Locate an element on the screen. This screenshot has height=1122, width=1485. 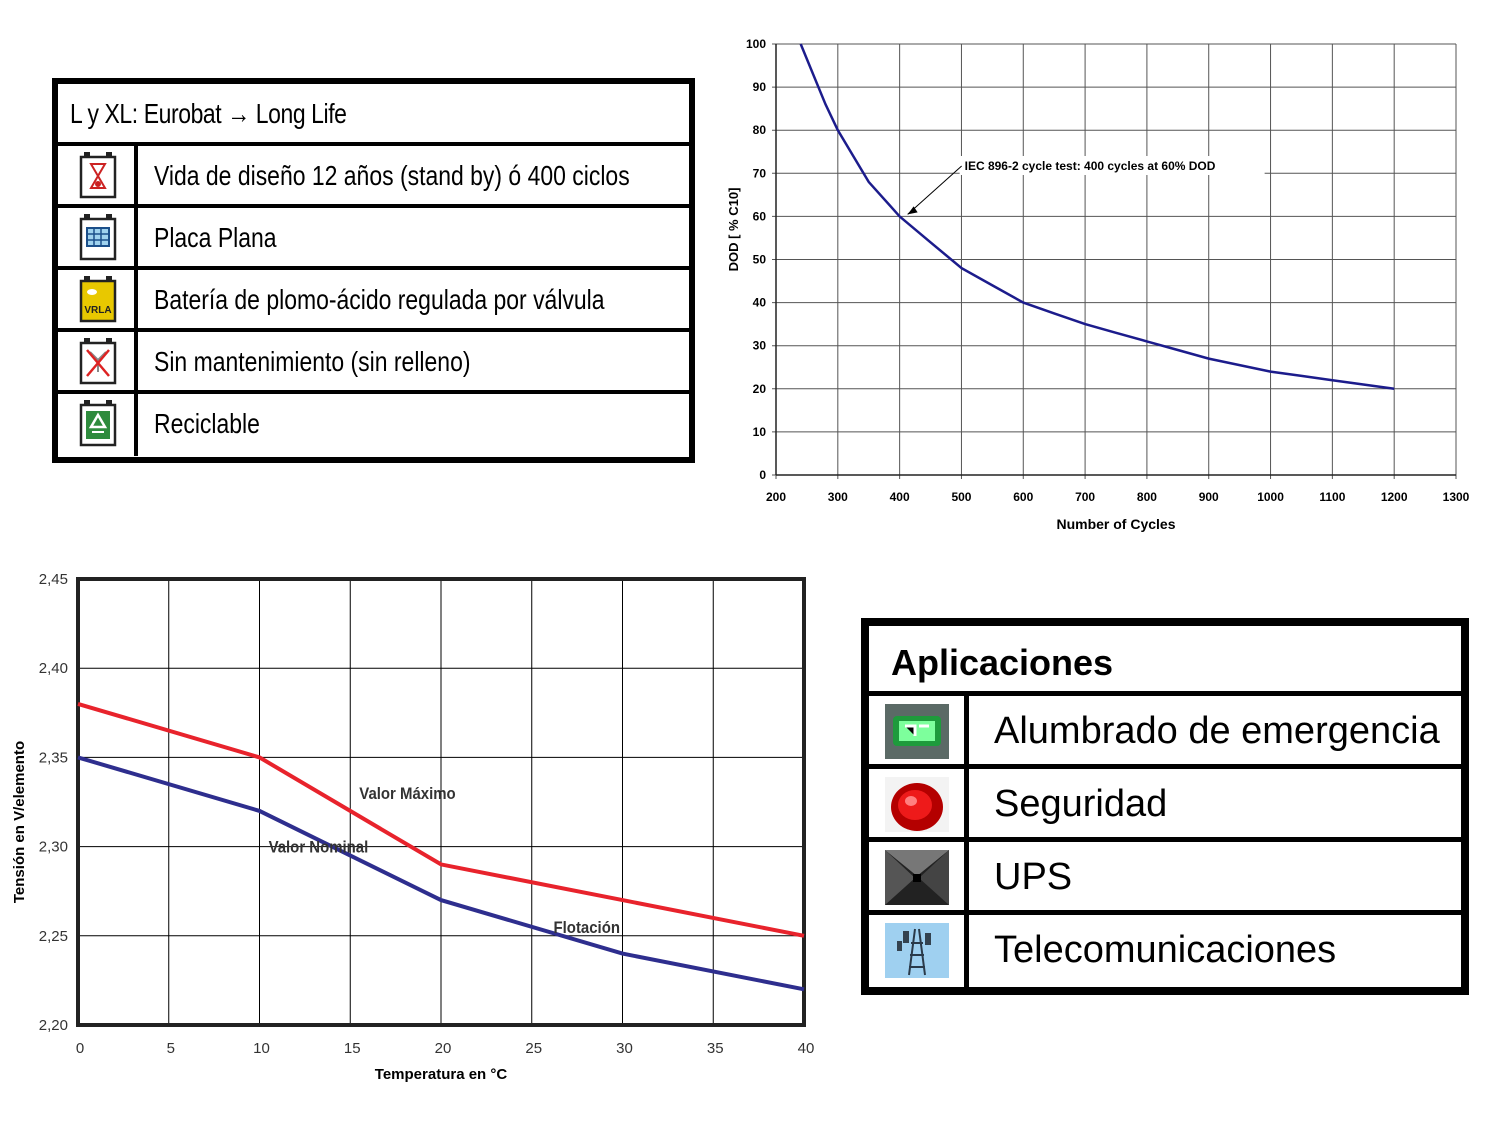
series-label: Flotación is located at coordinates (587, 928).